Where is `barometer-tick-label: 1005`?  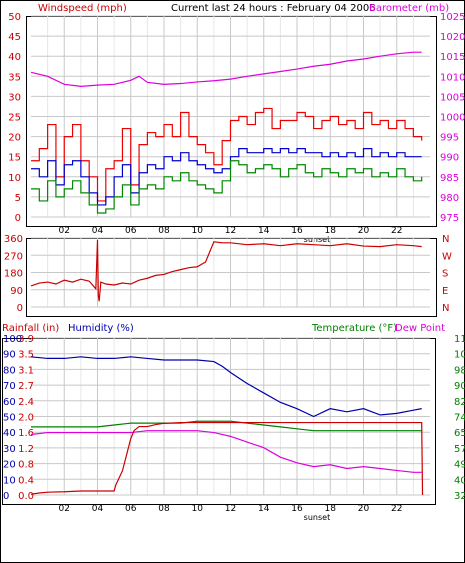
barometer-tick-label: 1005 is located at coordinates (452, 97).